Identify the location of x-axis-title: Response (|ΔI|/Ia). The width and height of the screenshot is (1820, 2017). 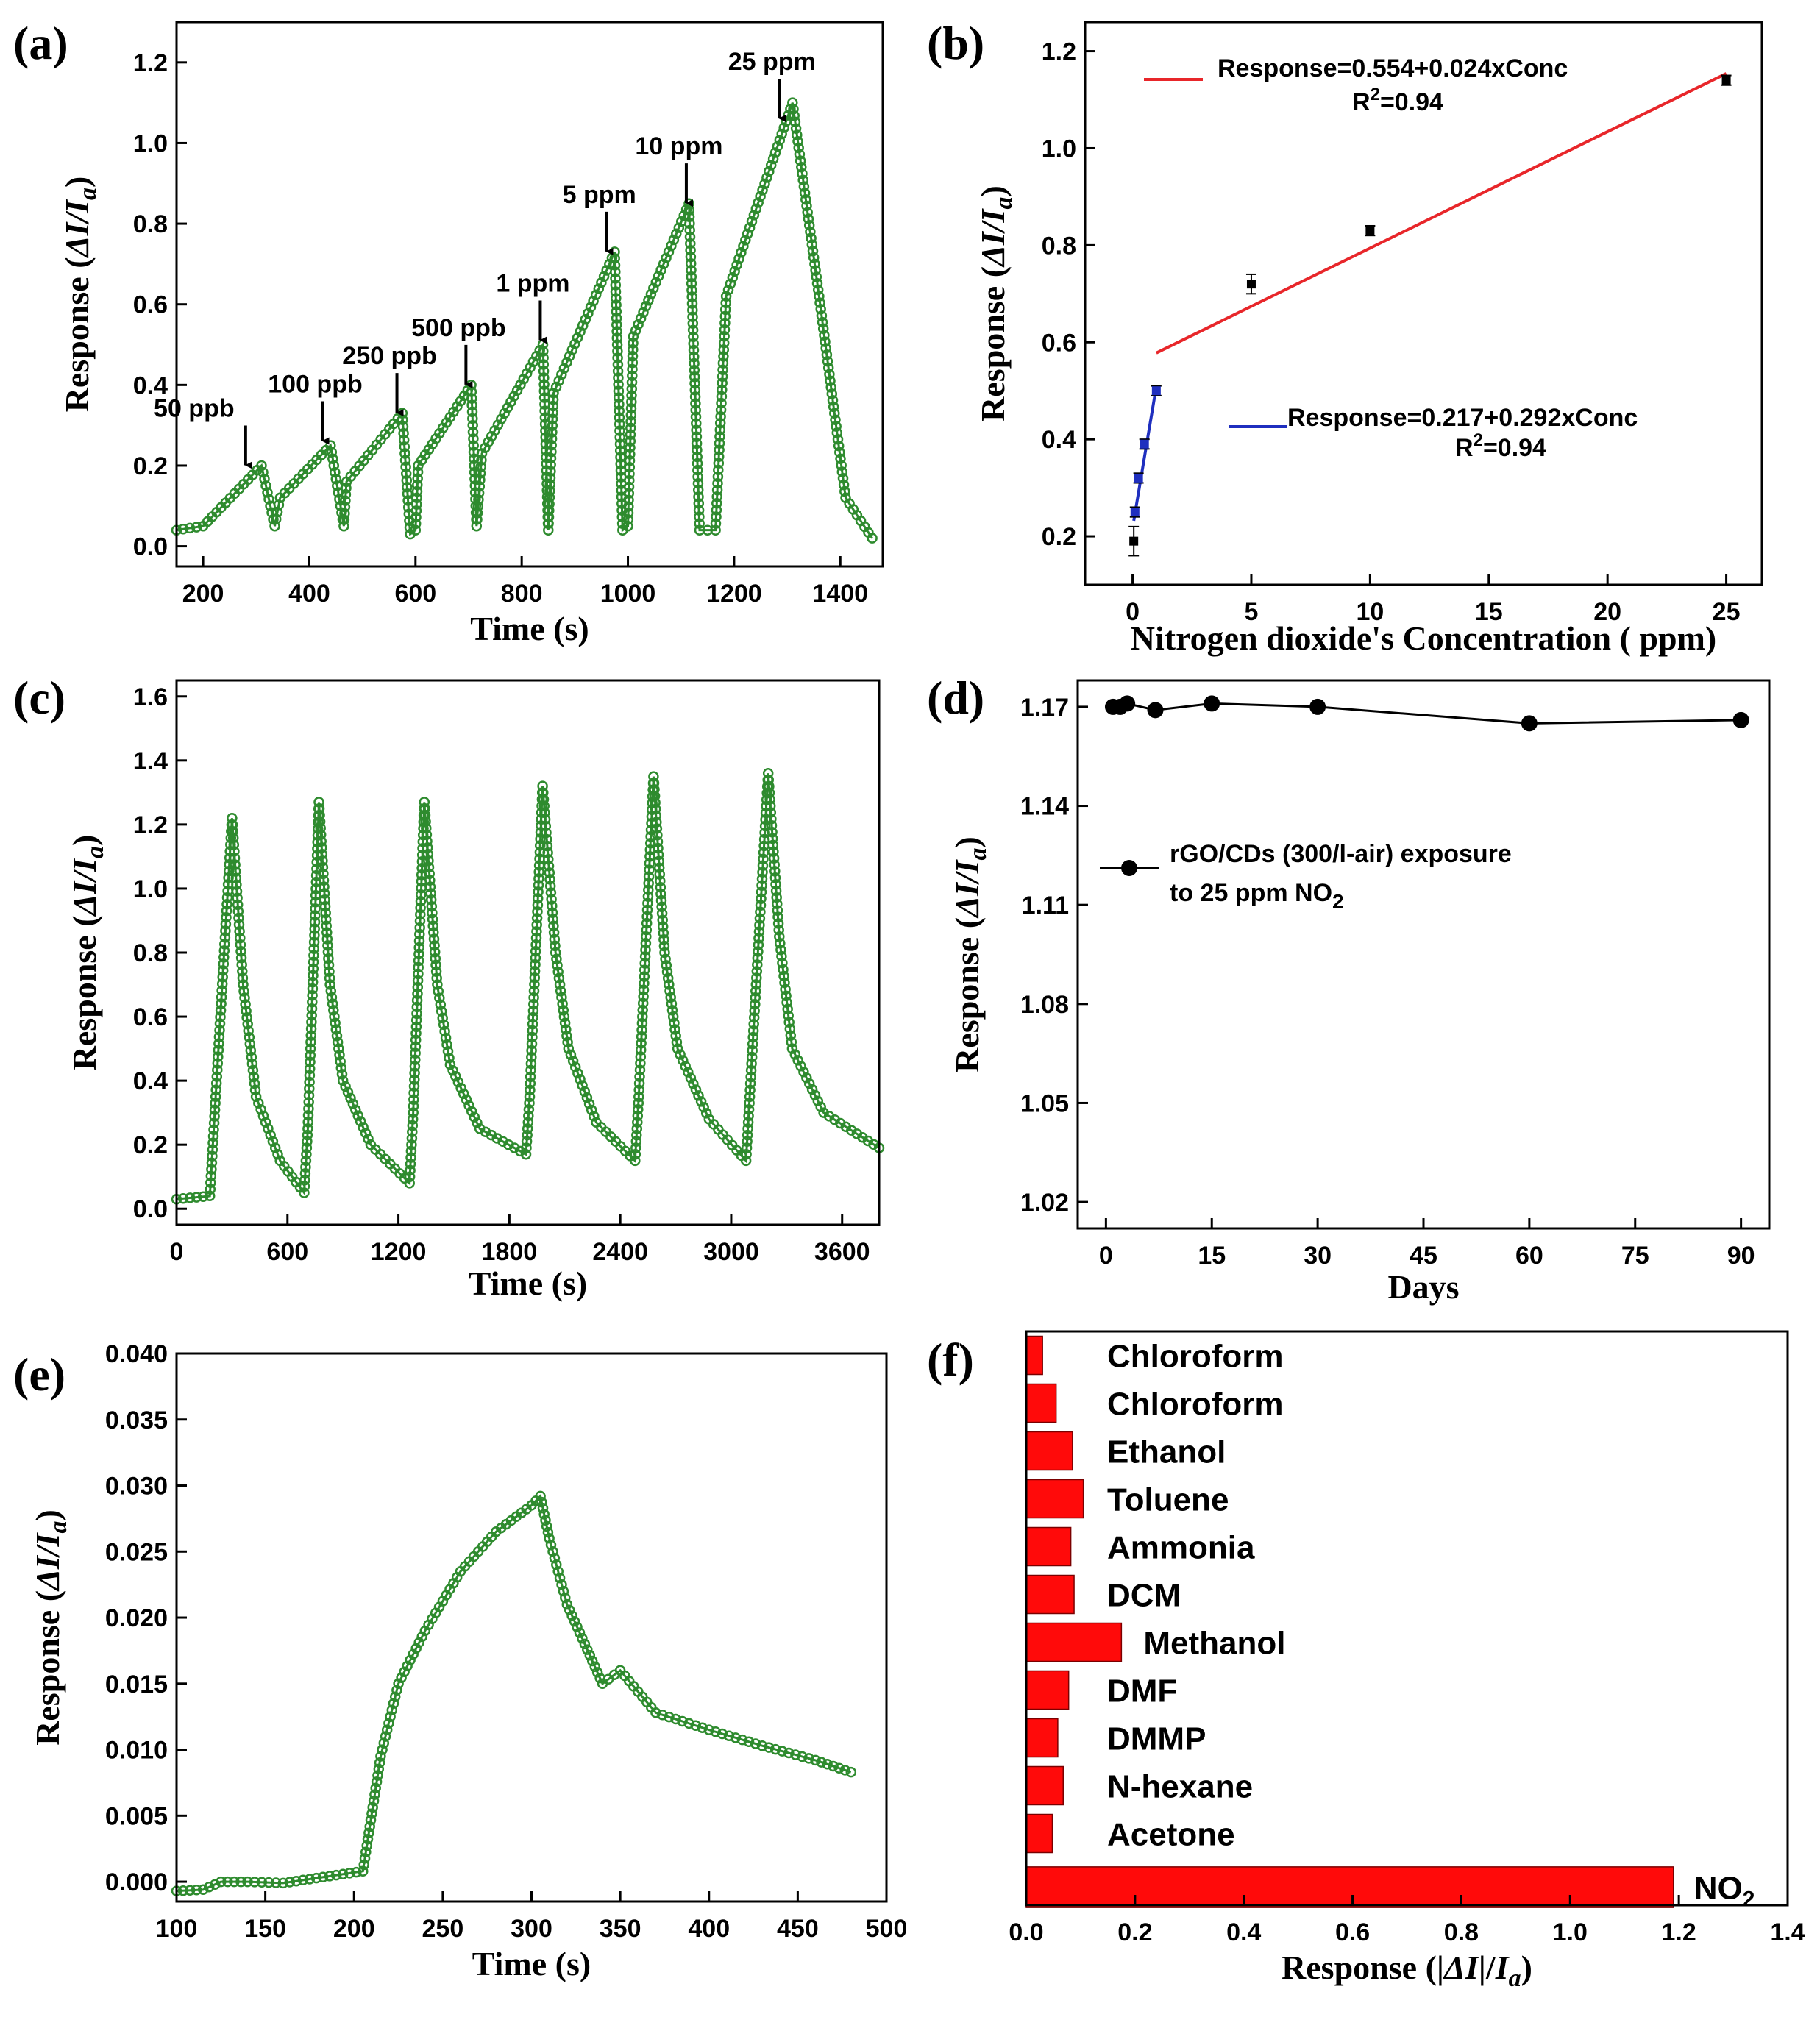
(1407, 1970).